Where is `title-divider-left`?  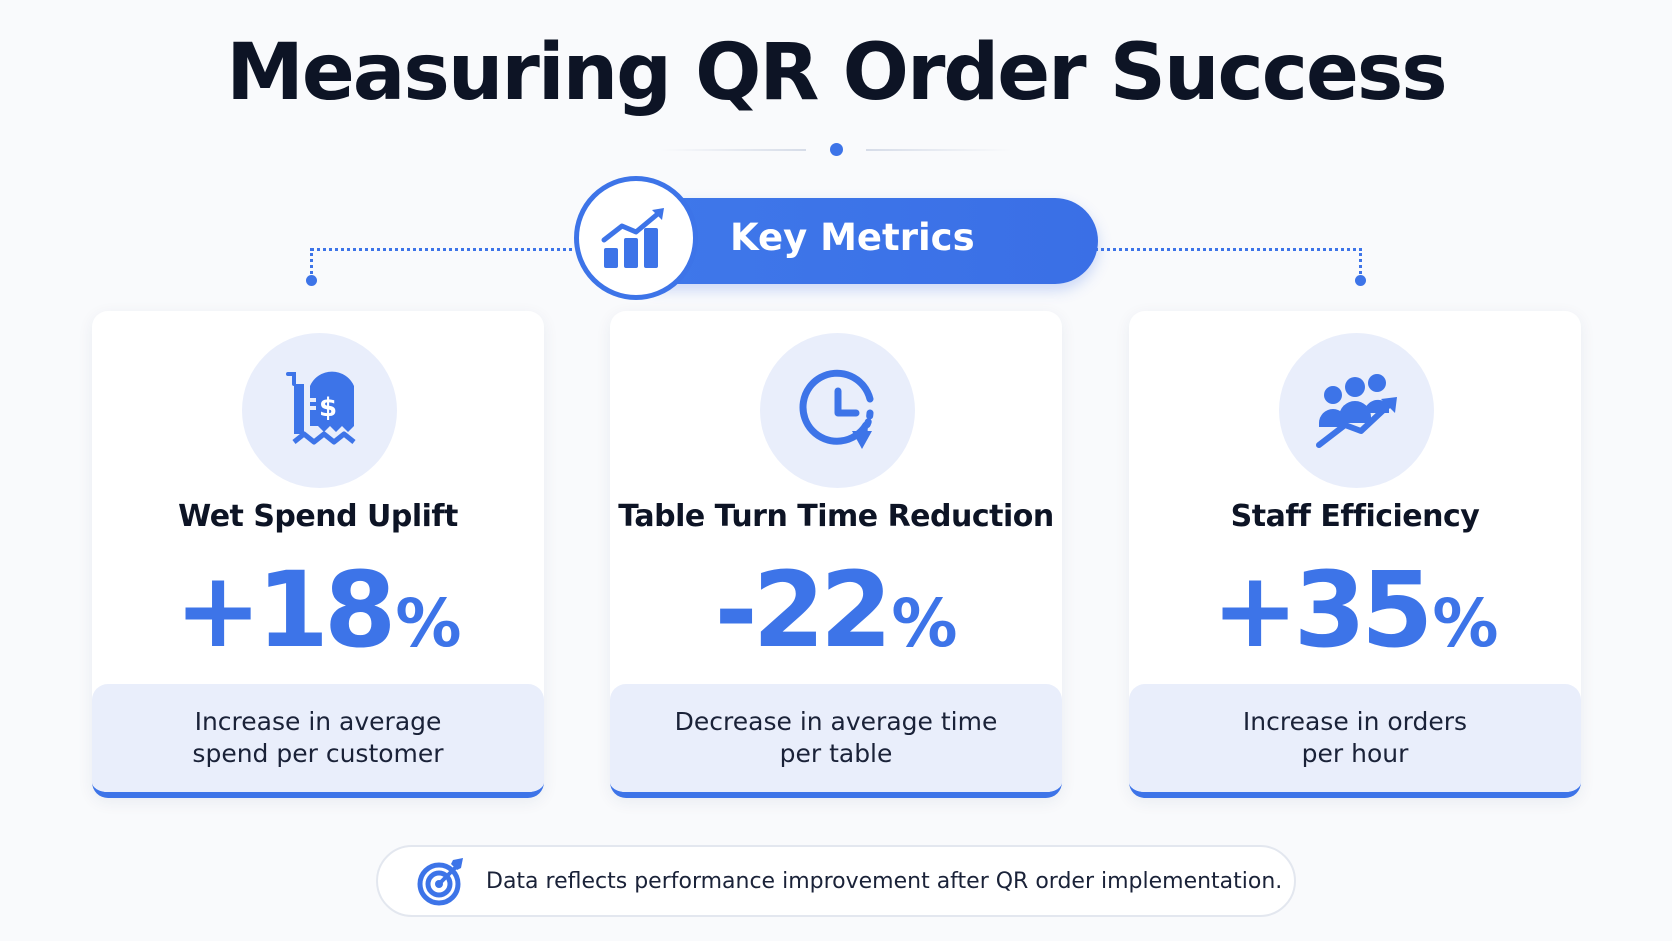
title-divider-left is located at coordinates (733, 150).